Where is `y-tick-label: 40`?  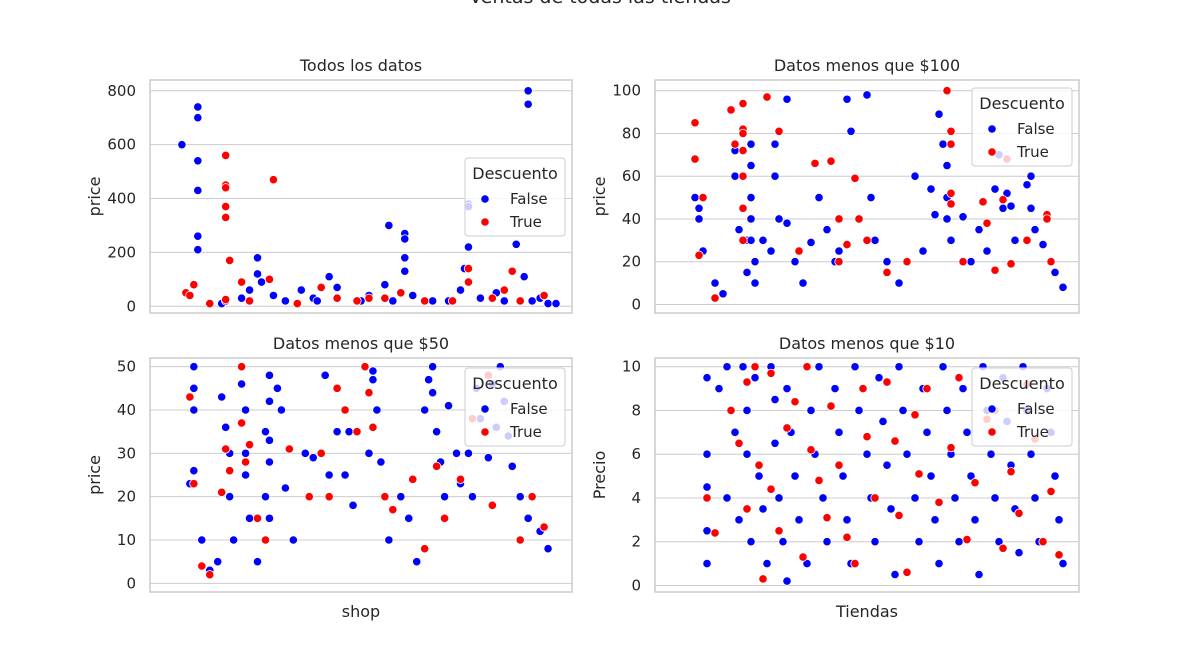 y-tick-label: 40 is located at coordinates (126, 410).